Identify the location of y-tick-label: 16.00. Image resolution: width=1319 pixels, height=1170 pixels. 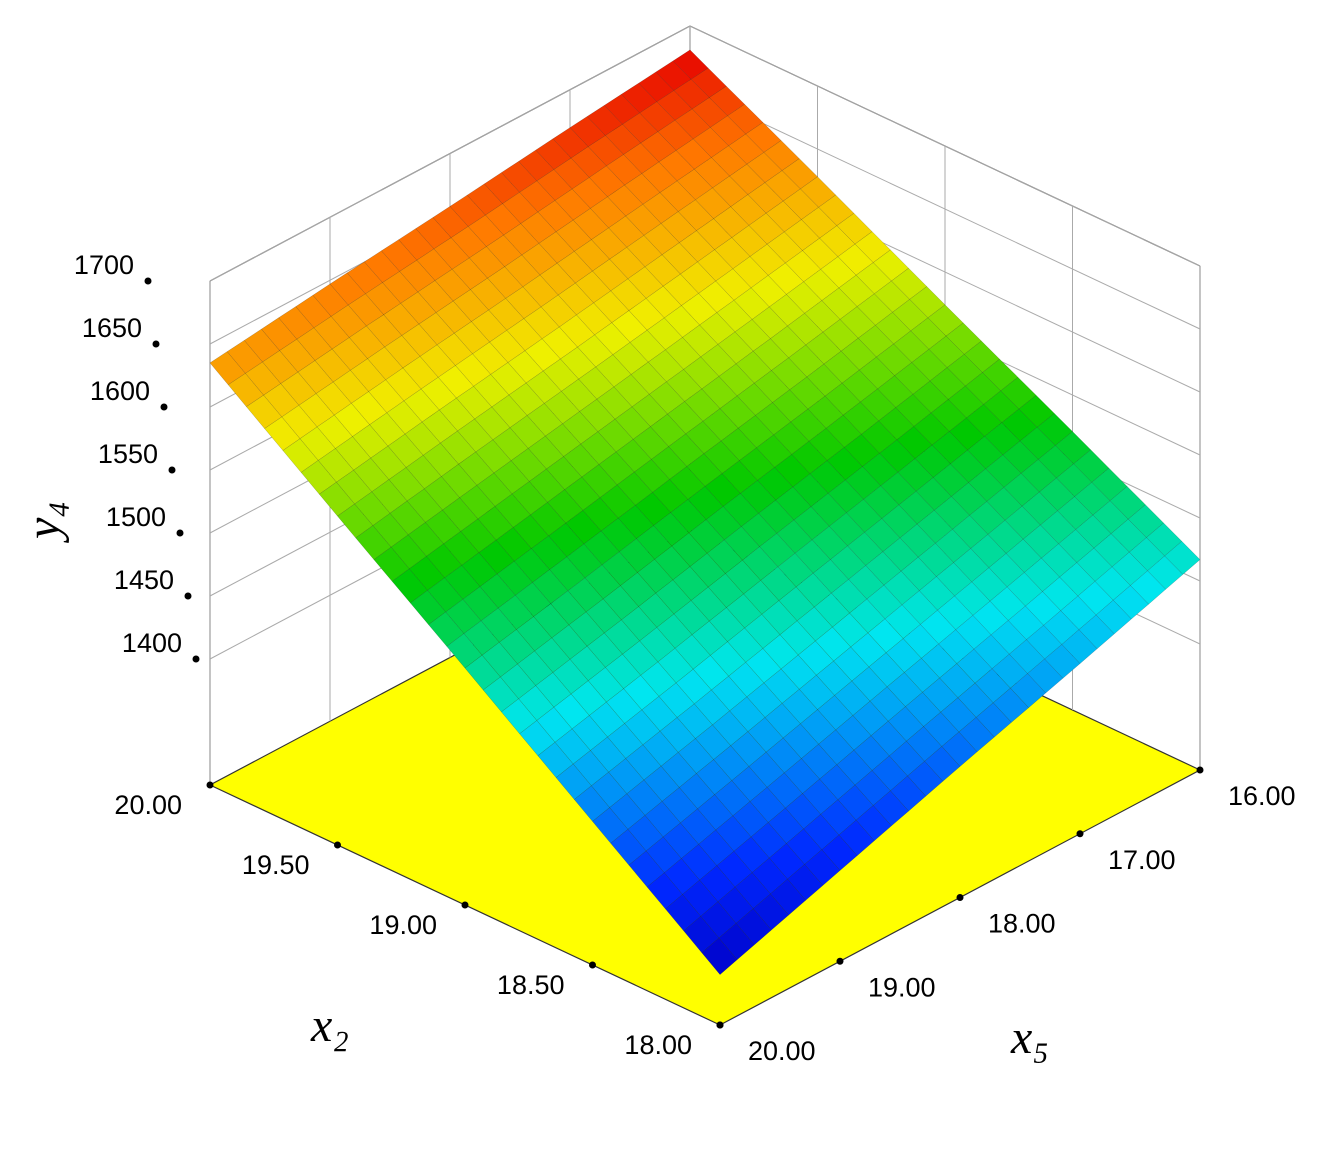
(1262, 796).